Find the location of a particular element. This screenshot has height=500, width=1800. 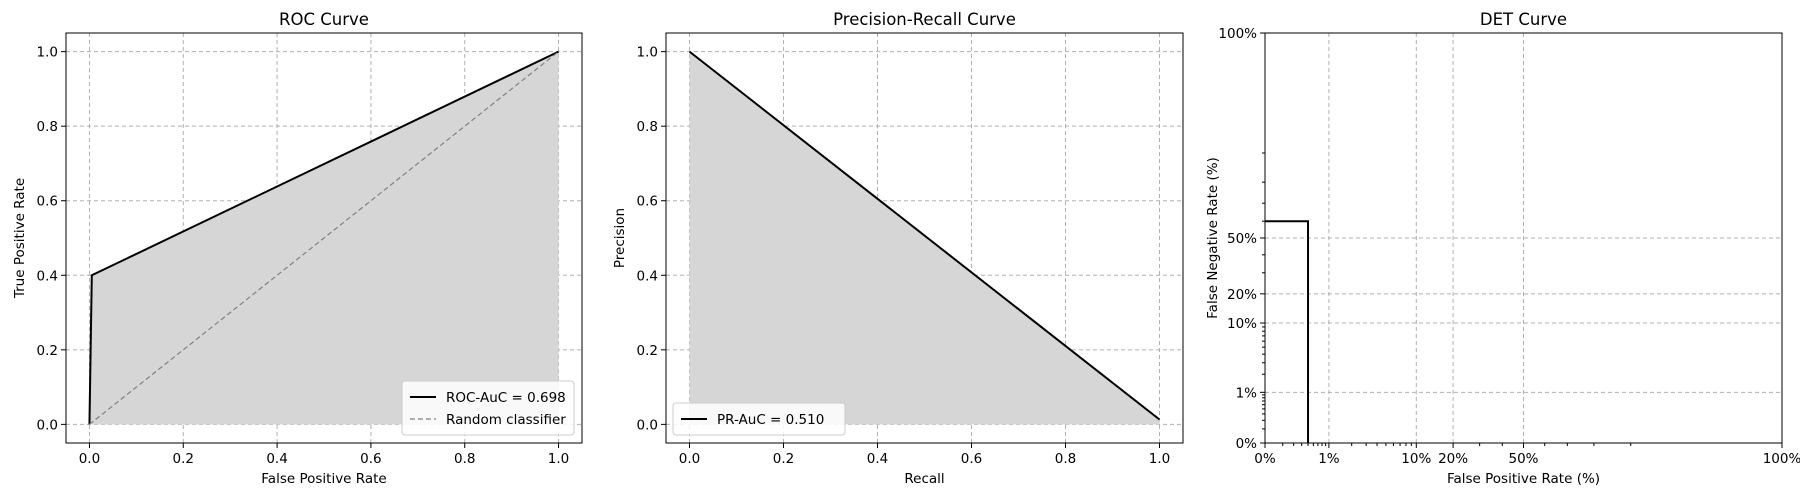

y-tick-label: 1% is located at coordinates (1247, 393).